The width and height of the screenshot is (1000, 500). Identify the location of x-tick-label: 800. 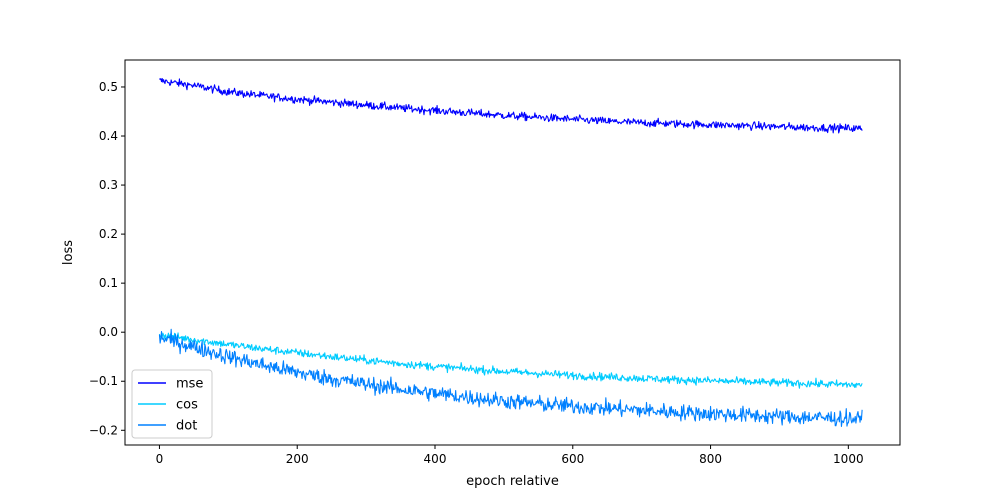
(710, 459).